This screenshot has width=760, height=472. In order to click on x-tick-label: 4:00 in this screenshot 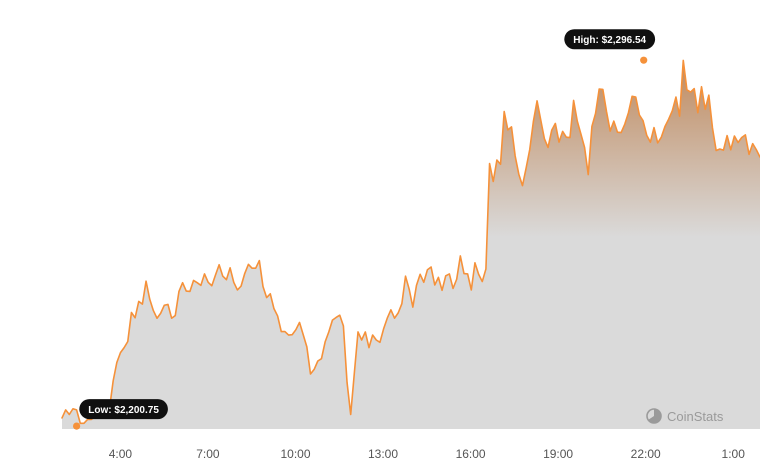, I will do `click(121, 454)`.